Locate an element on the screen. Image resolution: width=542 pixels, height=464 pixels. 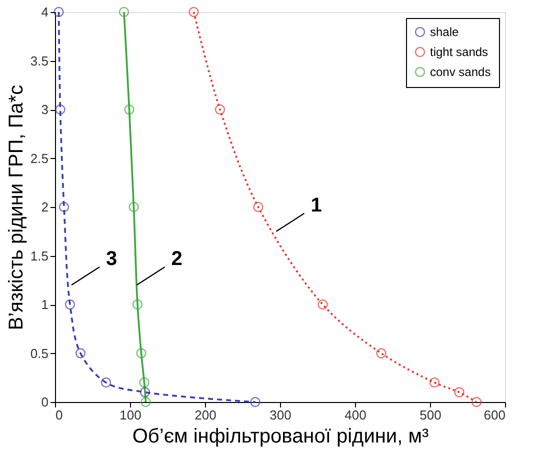
x-tick-label: 600 is located at coordinates (495, 415).